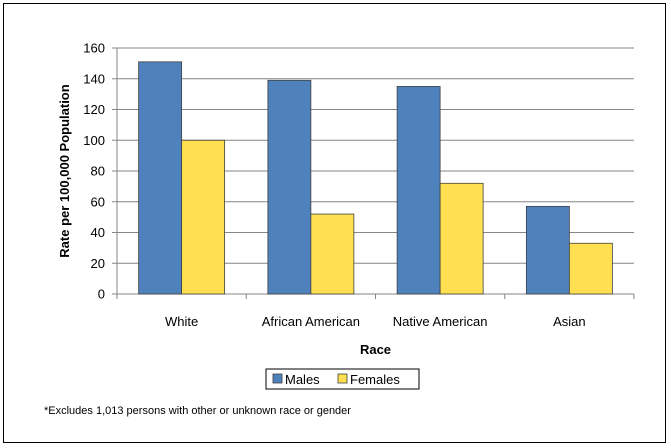 This screenshot has height=448, width=671. I want to click on x-category-label: African American, so click(311, 321).